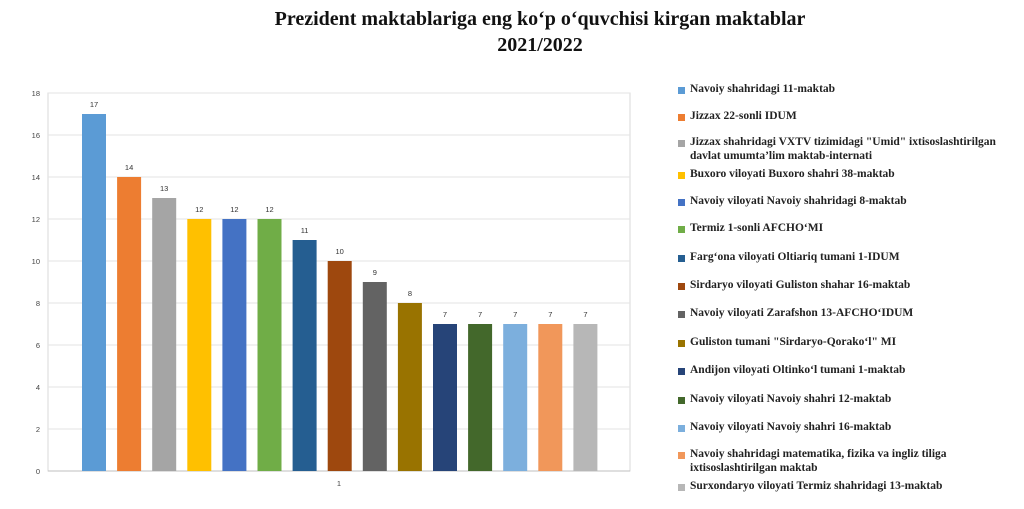 This screenshot has width=1024, height=509. Describe the element at coordinates (791, 427) in the screenshot. I see `legend-label: Navoiy viloyati Navoiy shahri 16-maktab` at that location.